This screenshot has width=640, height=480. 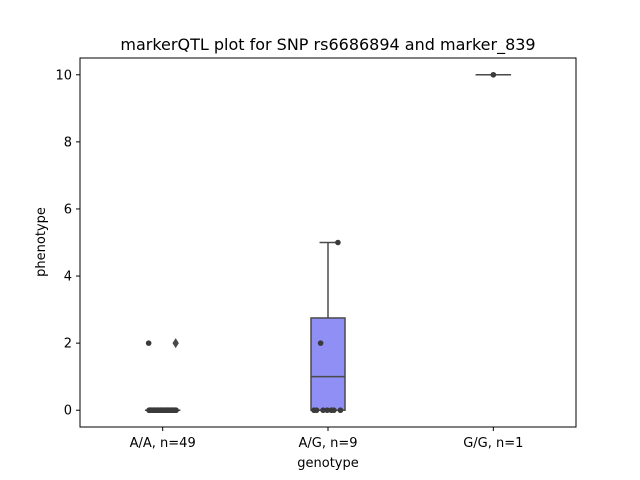 What do you see at coordinates (41, 242) in the screenshot?
I see `y-axis-label: phenotype` at bounding box center [41, 242].